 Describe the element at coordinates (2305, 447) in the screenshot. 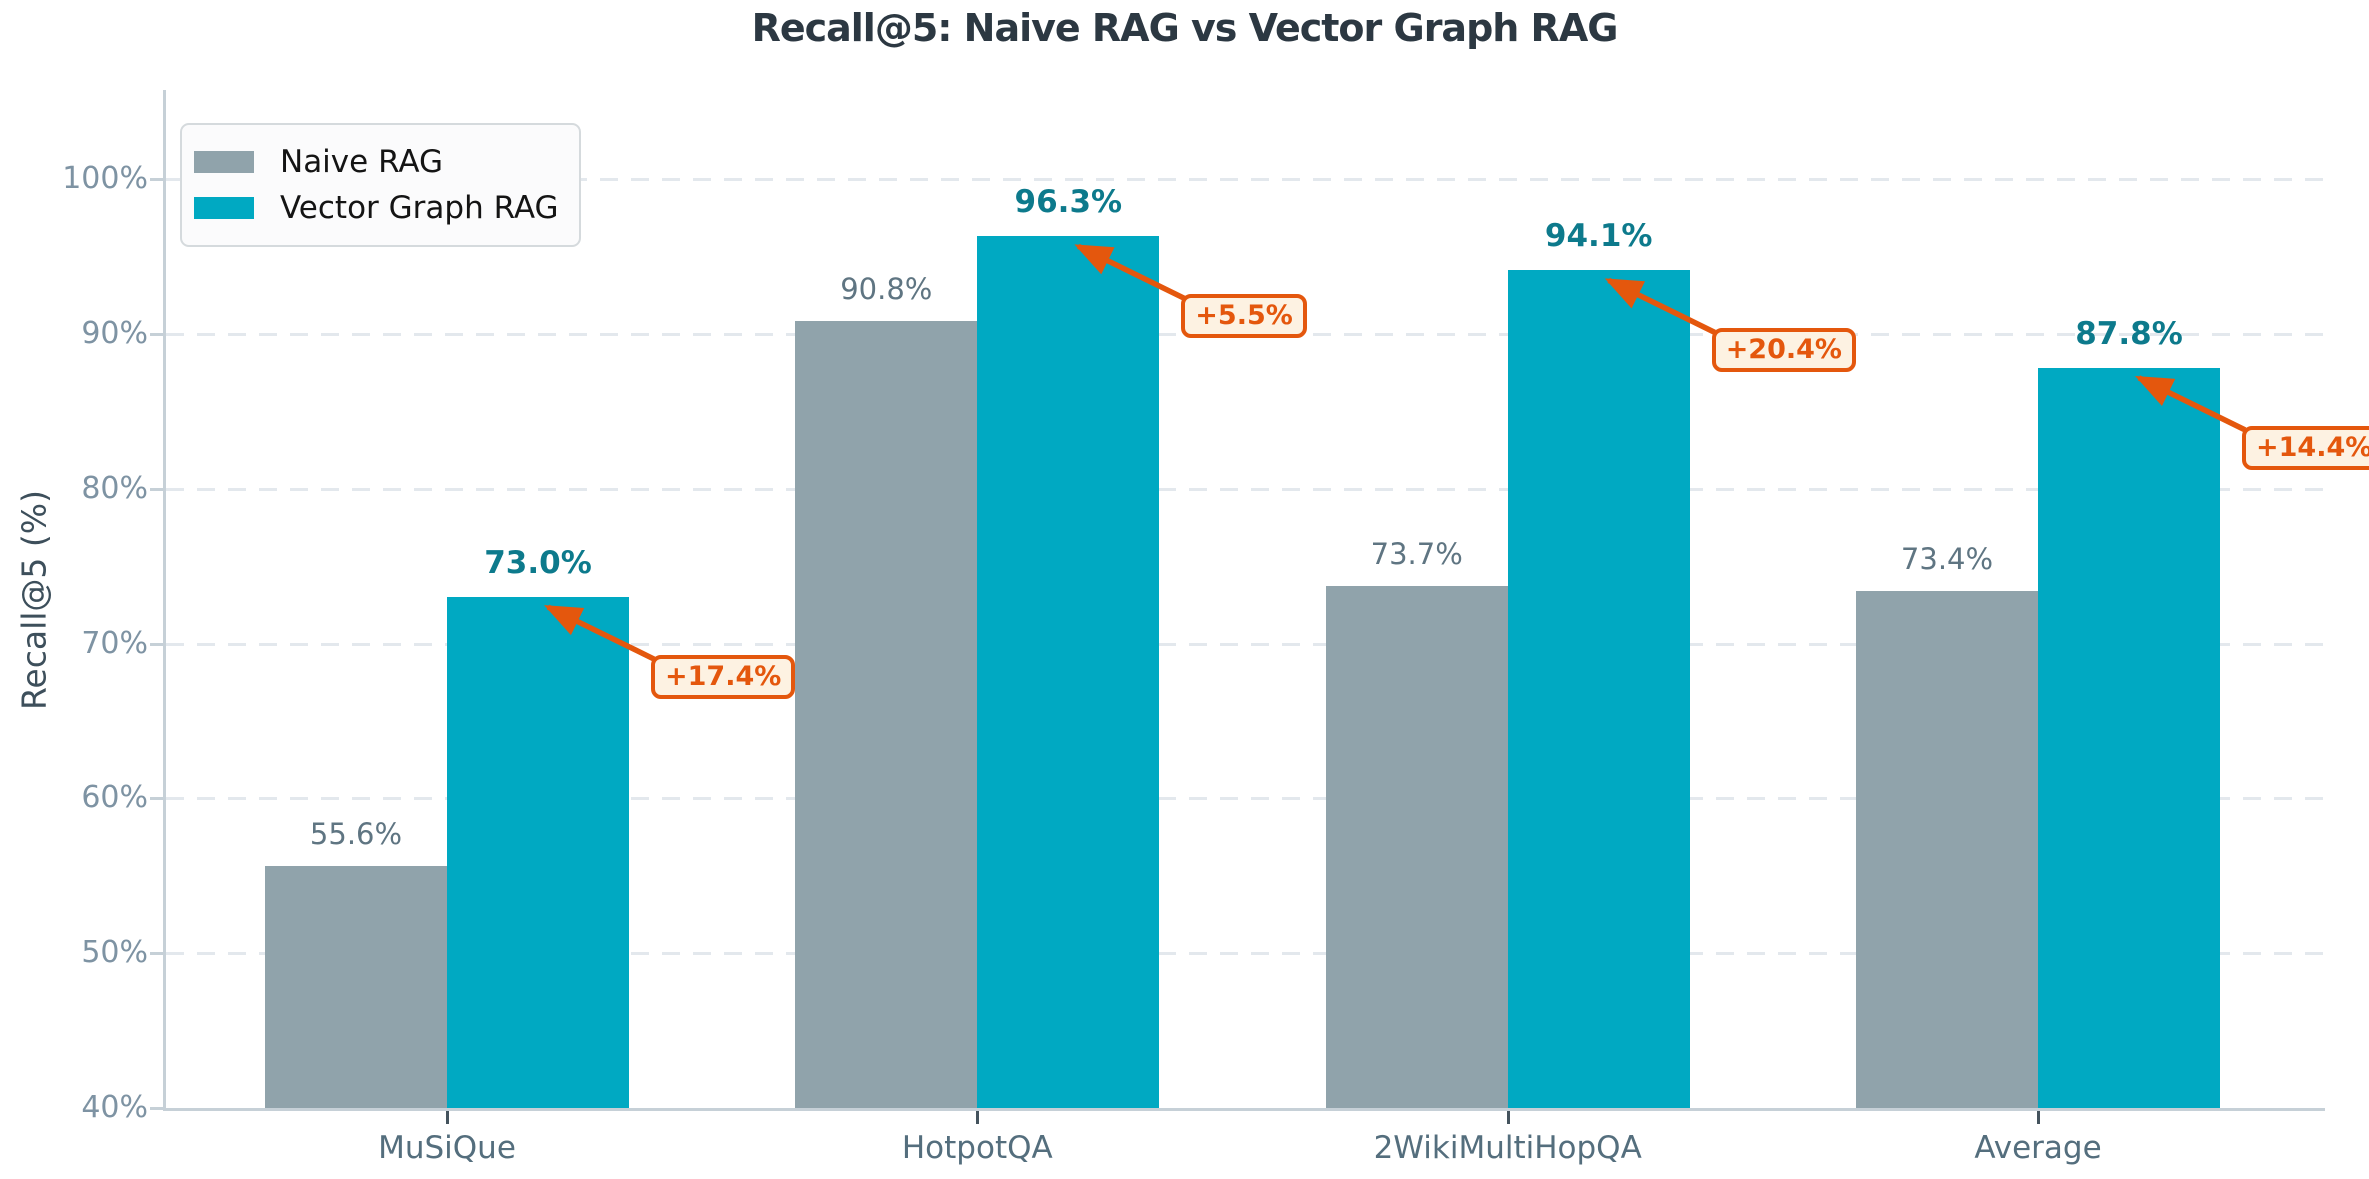

I see `improvement-annotation-average: +14.4%` at that location.